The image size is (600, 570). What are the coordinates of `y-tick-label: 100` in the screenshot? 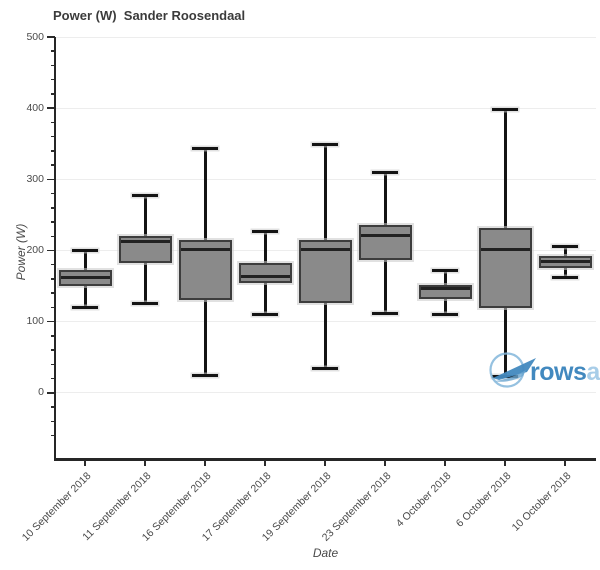 It's located at (35, 321).